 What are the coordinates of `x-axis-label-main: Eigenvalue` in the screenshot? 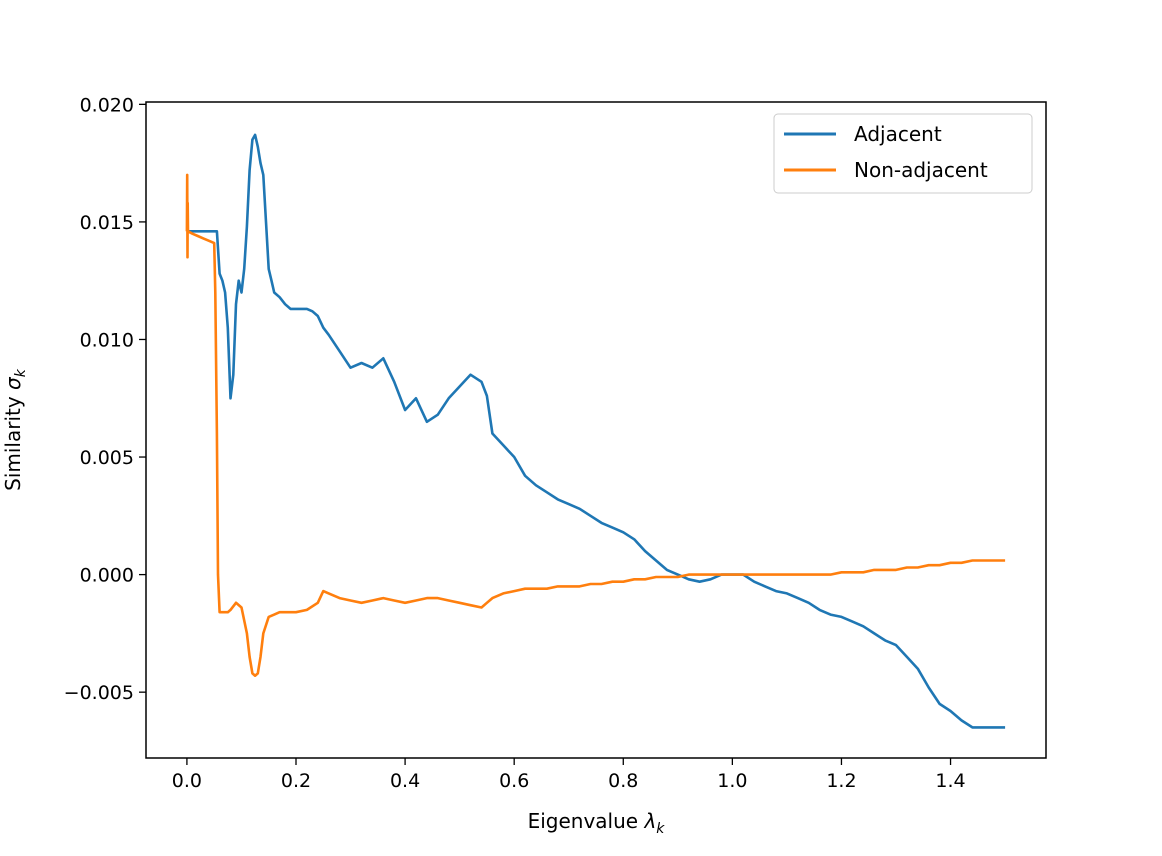 It's located at (586, 821).